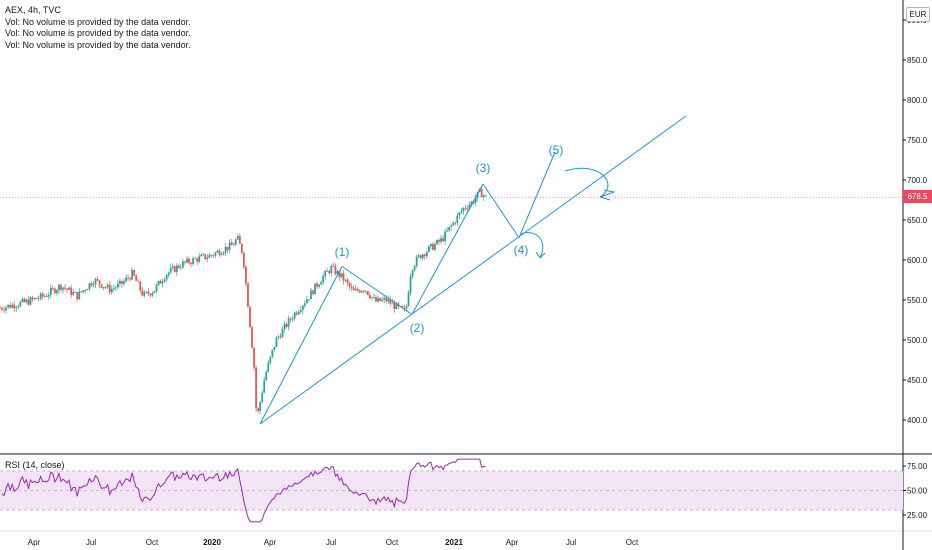  What do you see at coordinates (333, 542) in the screenshot?
I see `time-axis: Apr Jul Oct 2020 Apr Jul Oct 2021 Apr Jul Oct` at bounding box center [333, 542].